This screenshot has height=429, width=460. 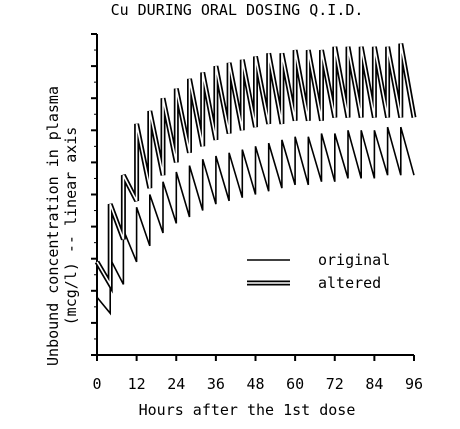 I want to click on x-tick-label: 84, so click(x=374, y=384).